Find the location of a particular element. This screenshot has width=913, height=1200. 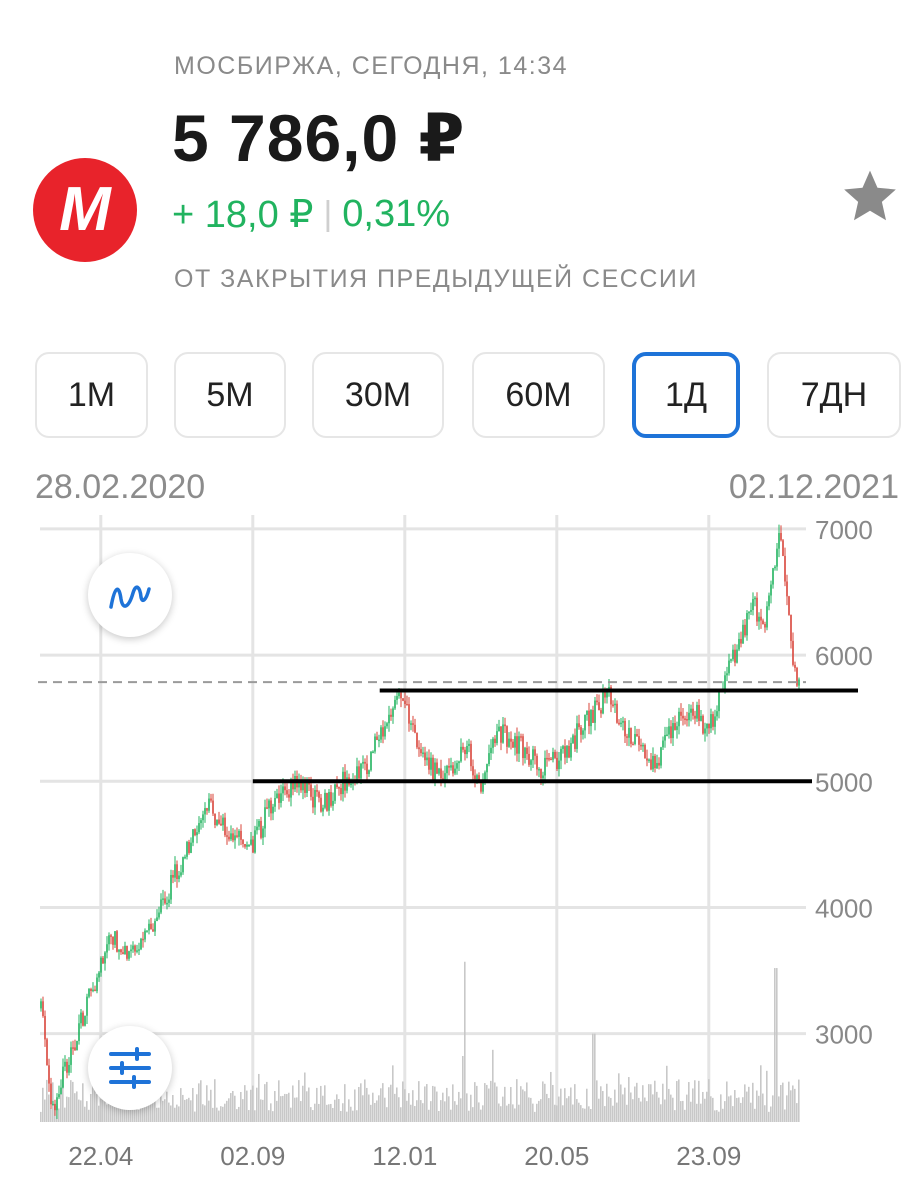

chart-settings-button is located at coordinates (130, 1068).